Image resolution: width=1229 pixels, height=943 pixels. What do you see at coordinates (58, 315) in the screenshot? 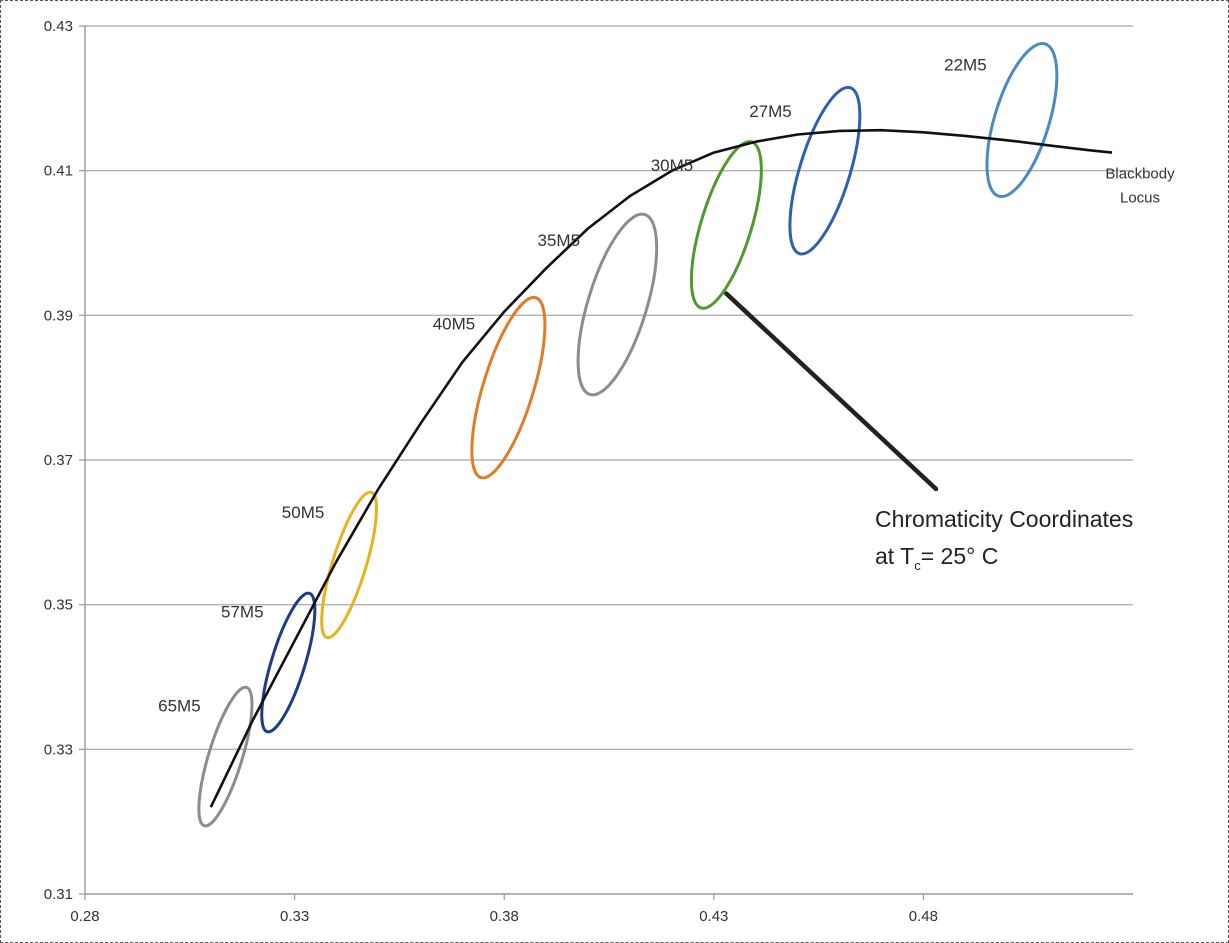
I see `y-tick-label: 0.39` at bounding box center [58, 315].